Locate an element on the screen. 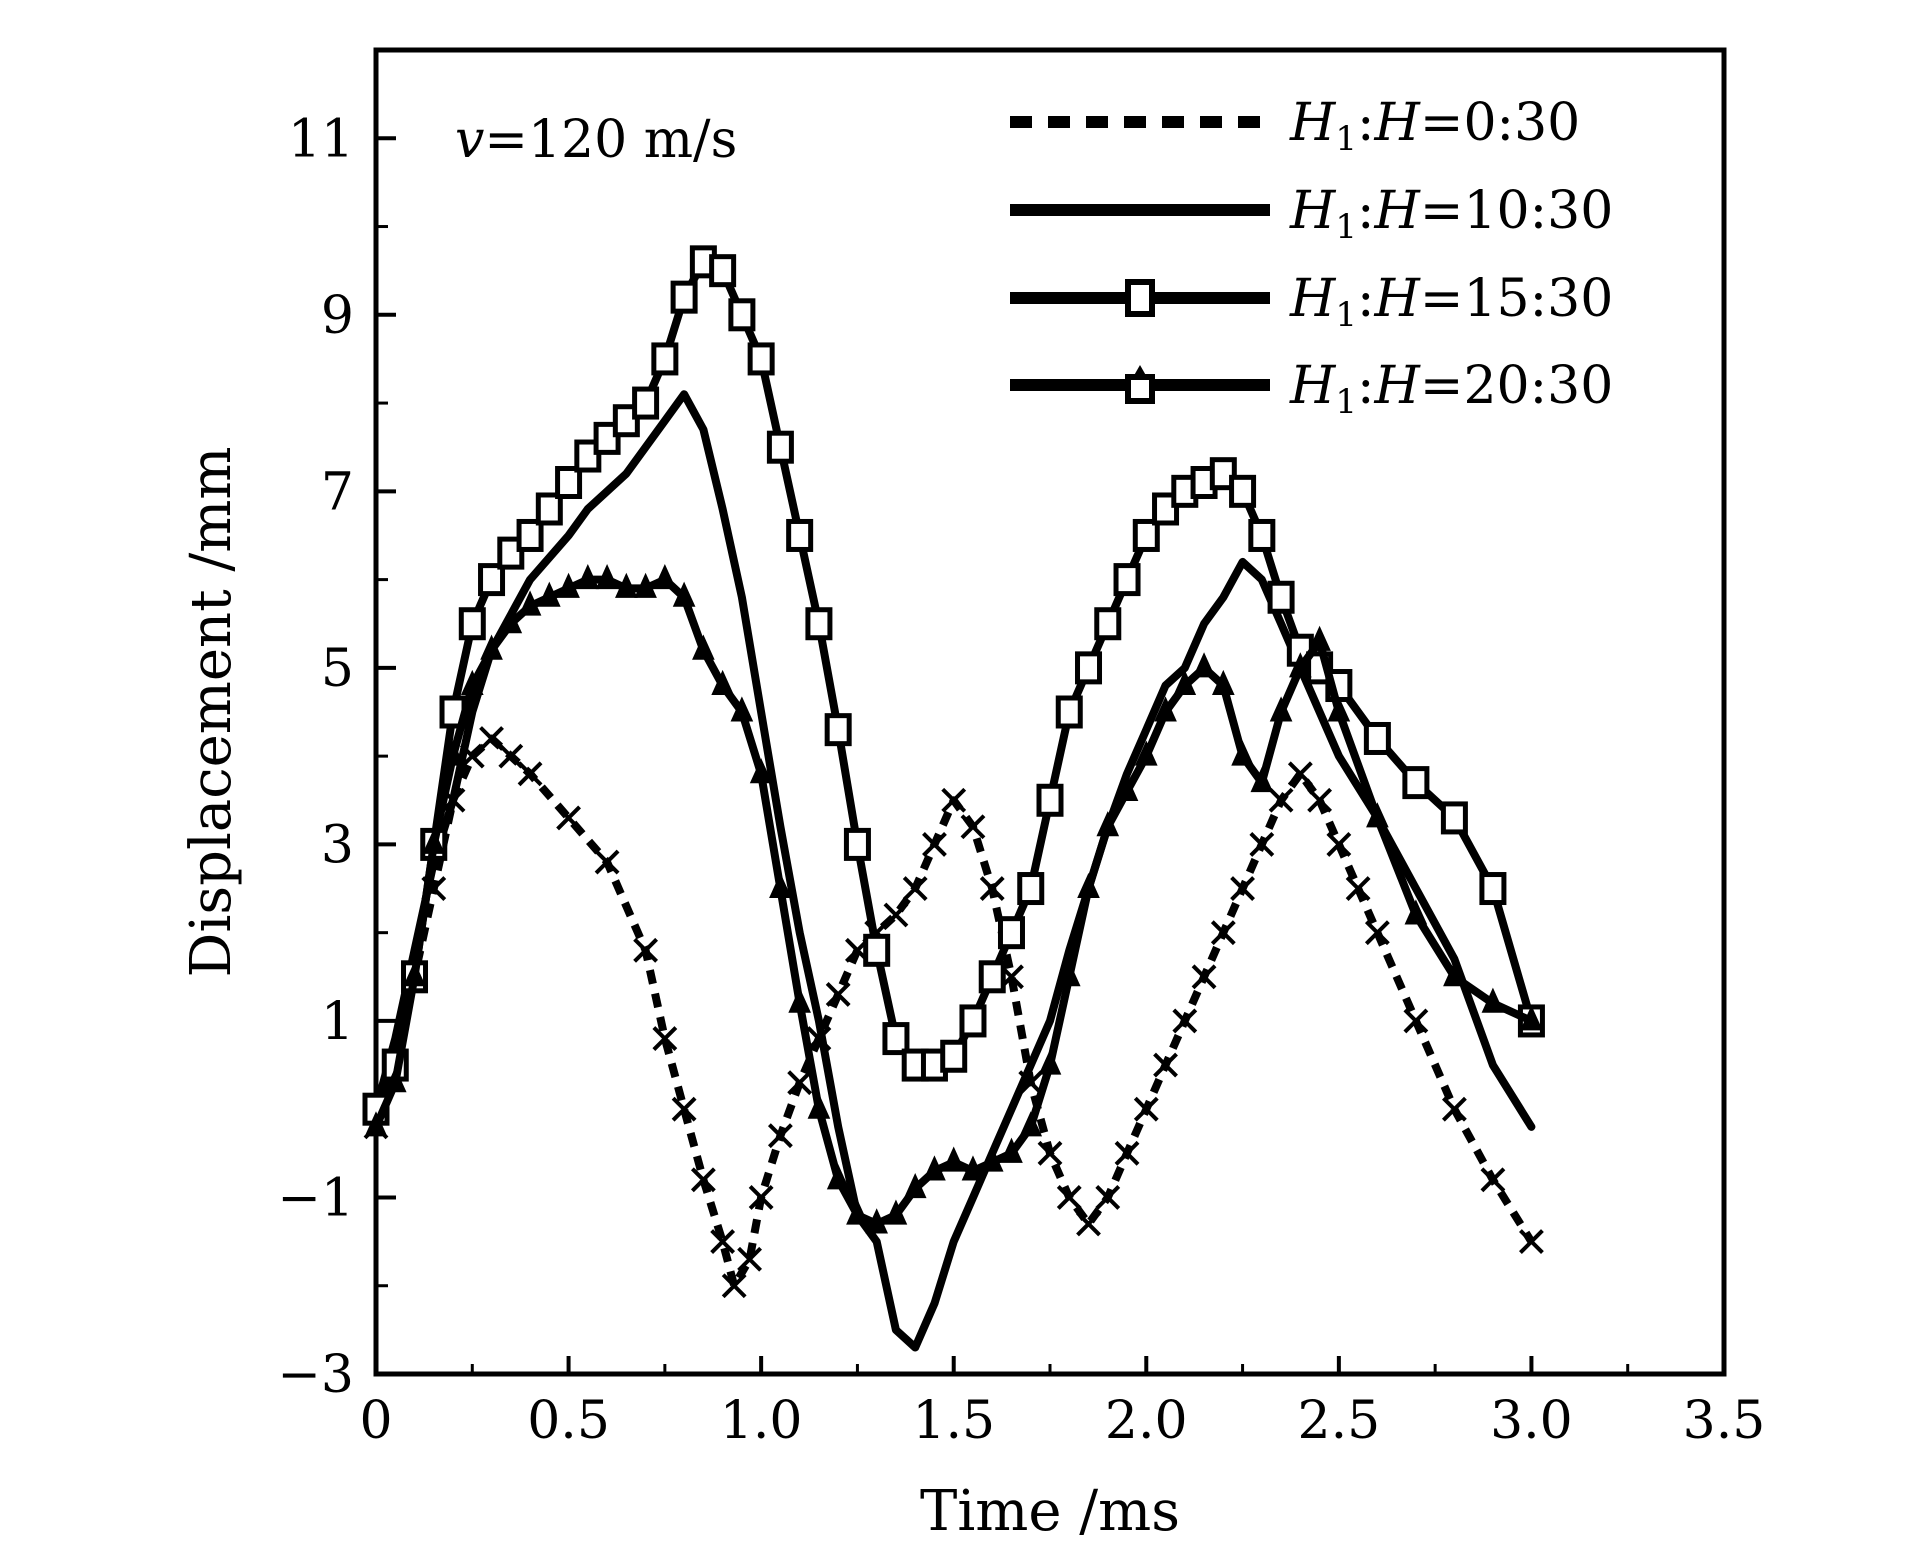 The height and width of the screenshot is (1559, 1923). legend-label: H1:H=20:30 is located at coordinates (1451, 389).